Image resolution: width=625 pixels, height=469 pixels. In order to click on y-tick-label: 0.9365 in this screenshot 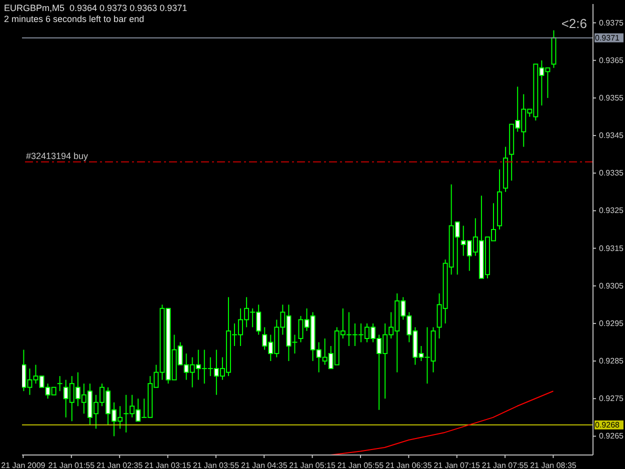, I will do `click(611, 60)`.